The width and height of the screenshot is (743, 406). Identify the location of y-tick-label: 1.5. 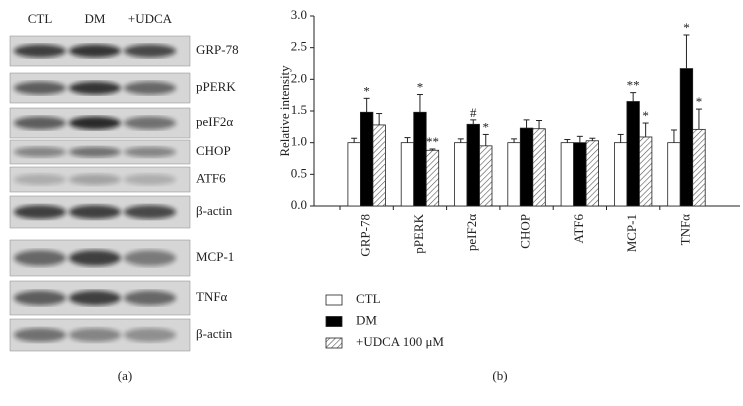
(299, 109).